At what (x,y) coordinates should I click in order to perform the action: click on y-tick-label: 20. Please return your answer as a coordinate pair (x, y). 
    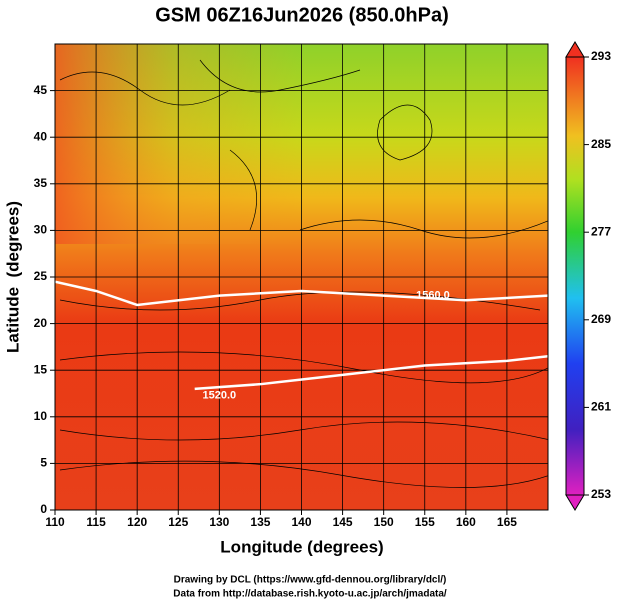
    Looking at the image, I should click on (41, 323).